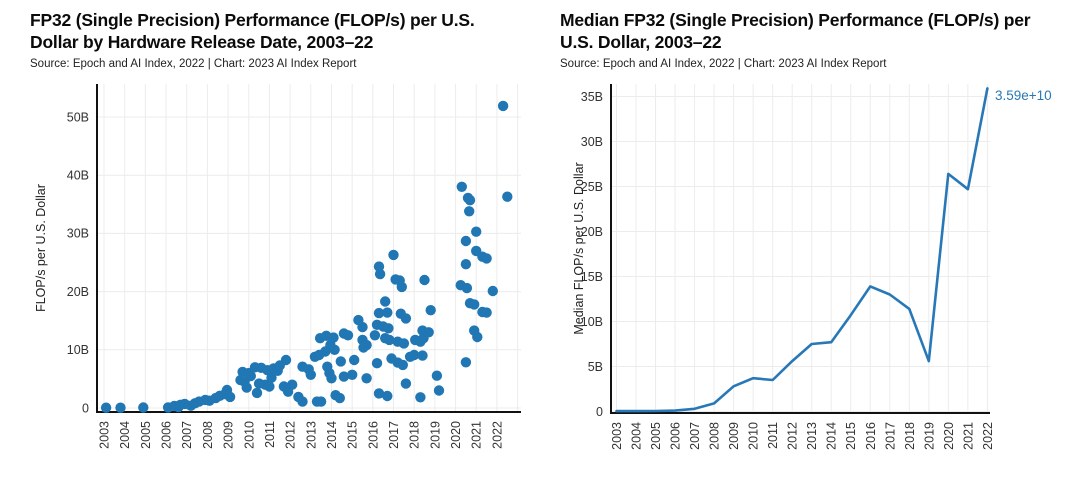 This screenshot has height=479, width=1065. I want to click on y-axis-title: FLOP/s per U.S. Dollar, so click(41, 248).